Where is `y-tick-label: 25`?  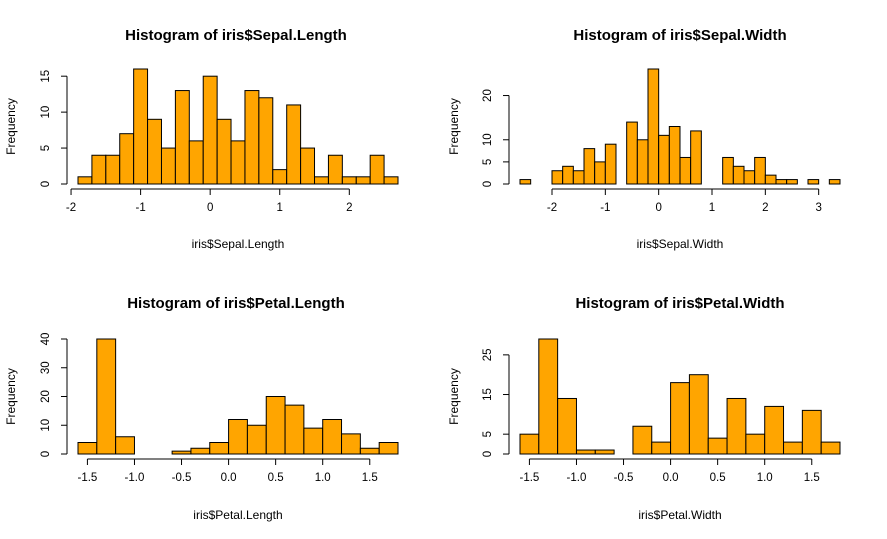 y-tick-label: 25 is located at coordinates (488, 354).